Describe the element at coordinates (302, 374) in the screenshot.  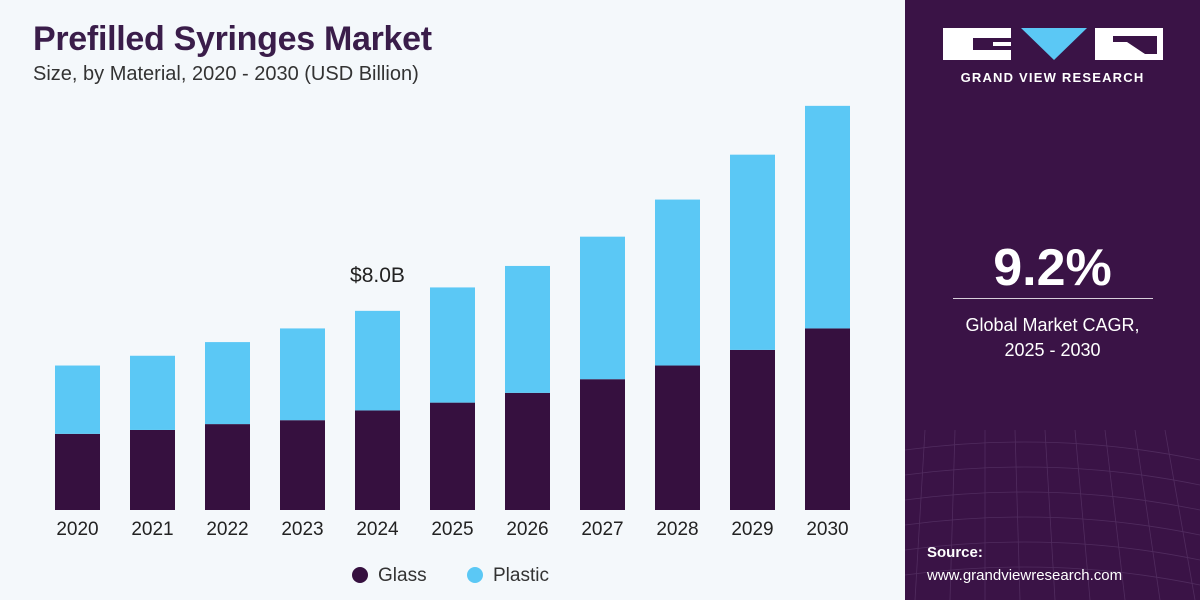
I see `bar-plastic-2023` at that location.